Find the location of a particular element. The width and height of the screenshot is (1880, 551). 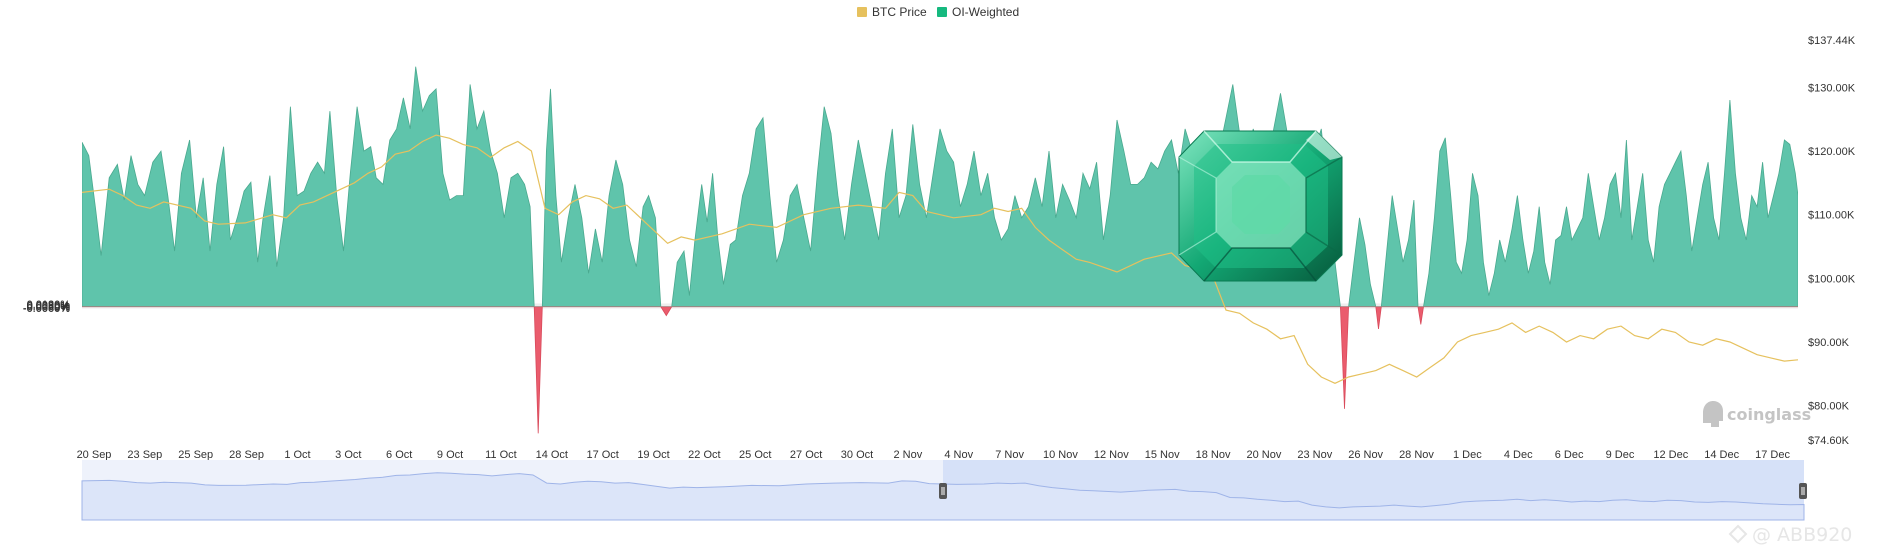

coinglass-watermark: coinglass is located at coordinates (1757, 414).